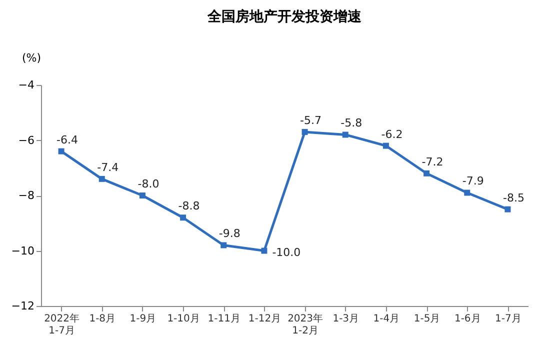  I want to click on x-tick-label: 2022年 1-7月, so click(62, 324).